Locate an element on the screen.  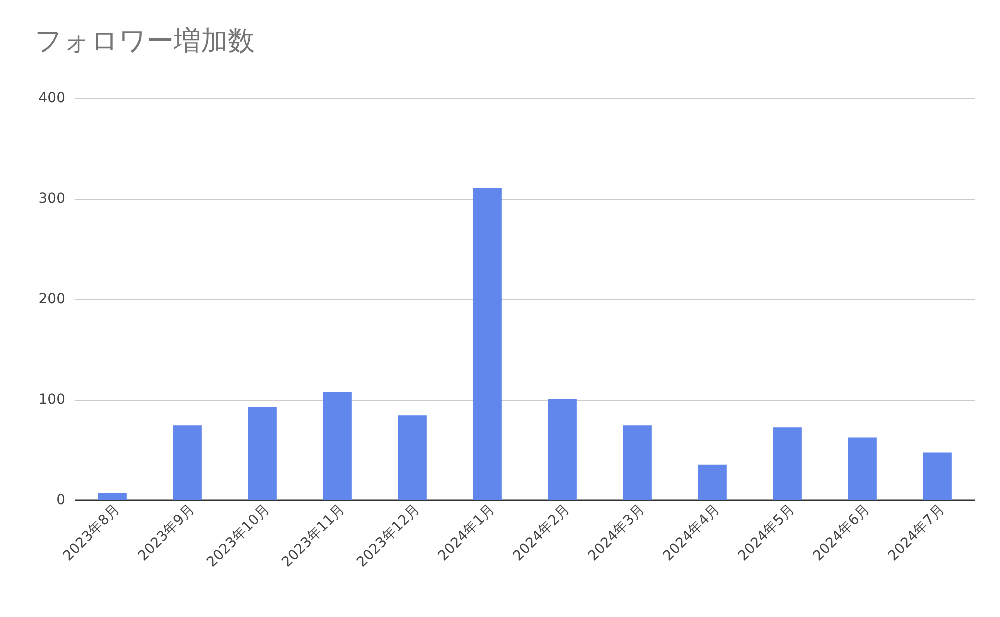
y-tick-label: 300 is located at coordinates (52, 199).